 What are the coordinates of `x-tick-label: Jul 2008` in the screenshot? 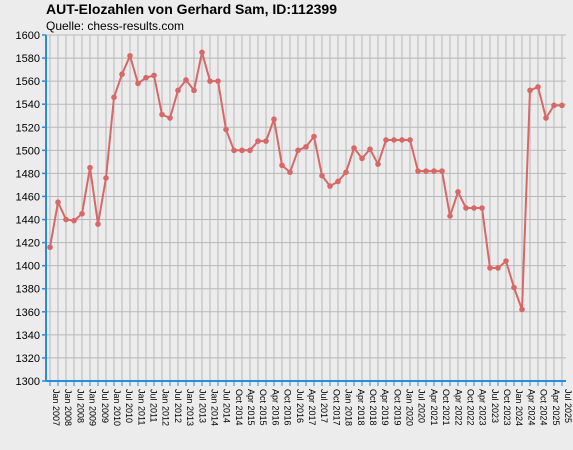 It's located at (80, 406).